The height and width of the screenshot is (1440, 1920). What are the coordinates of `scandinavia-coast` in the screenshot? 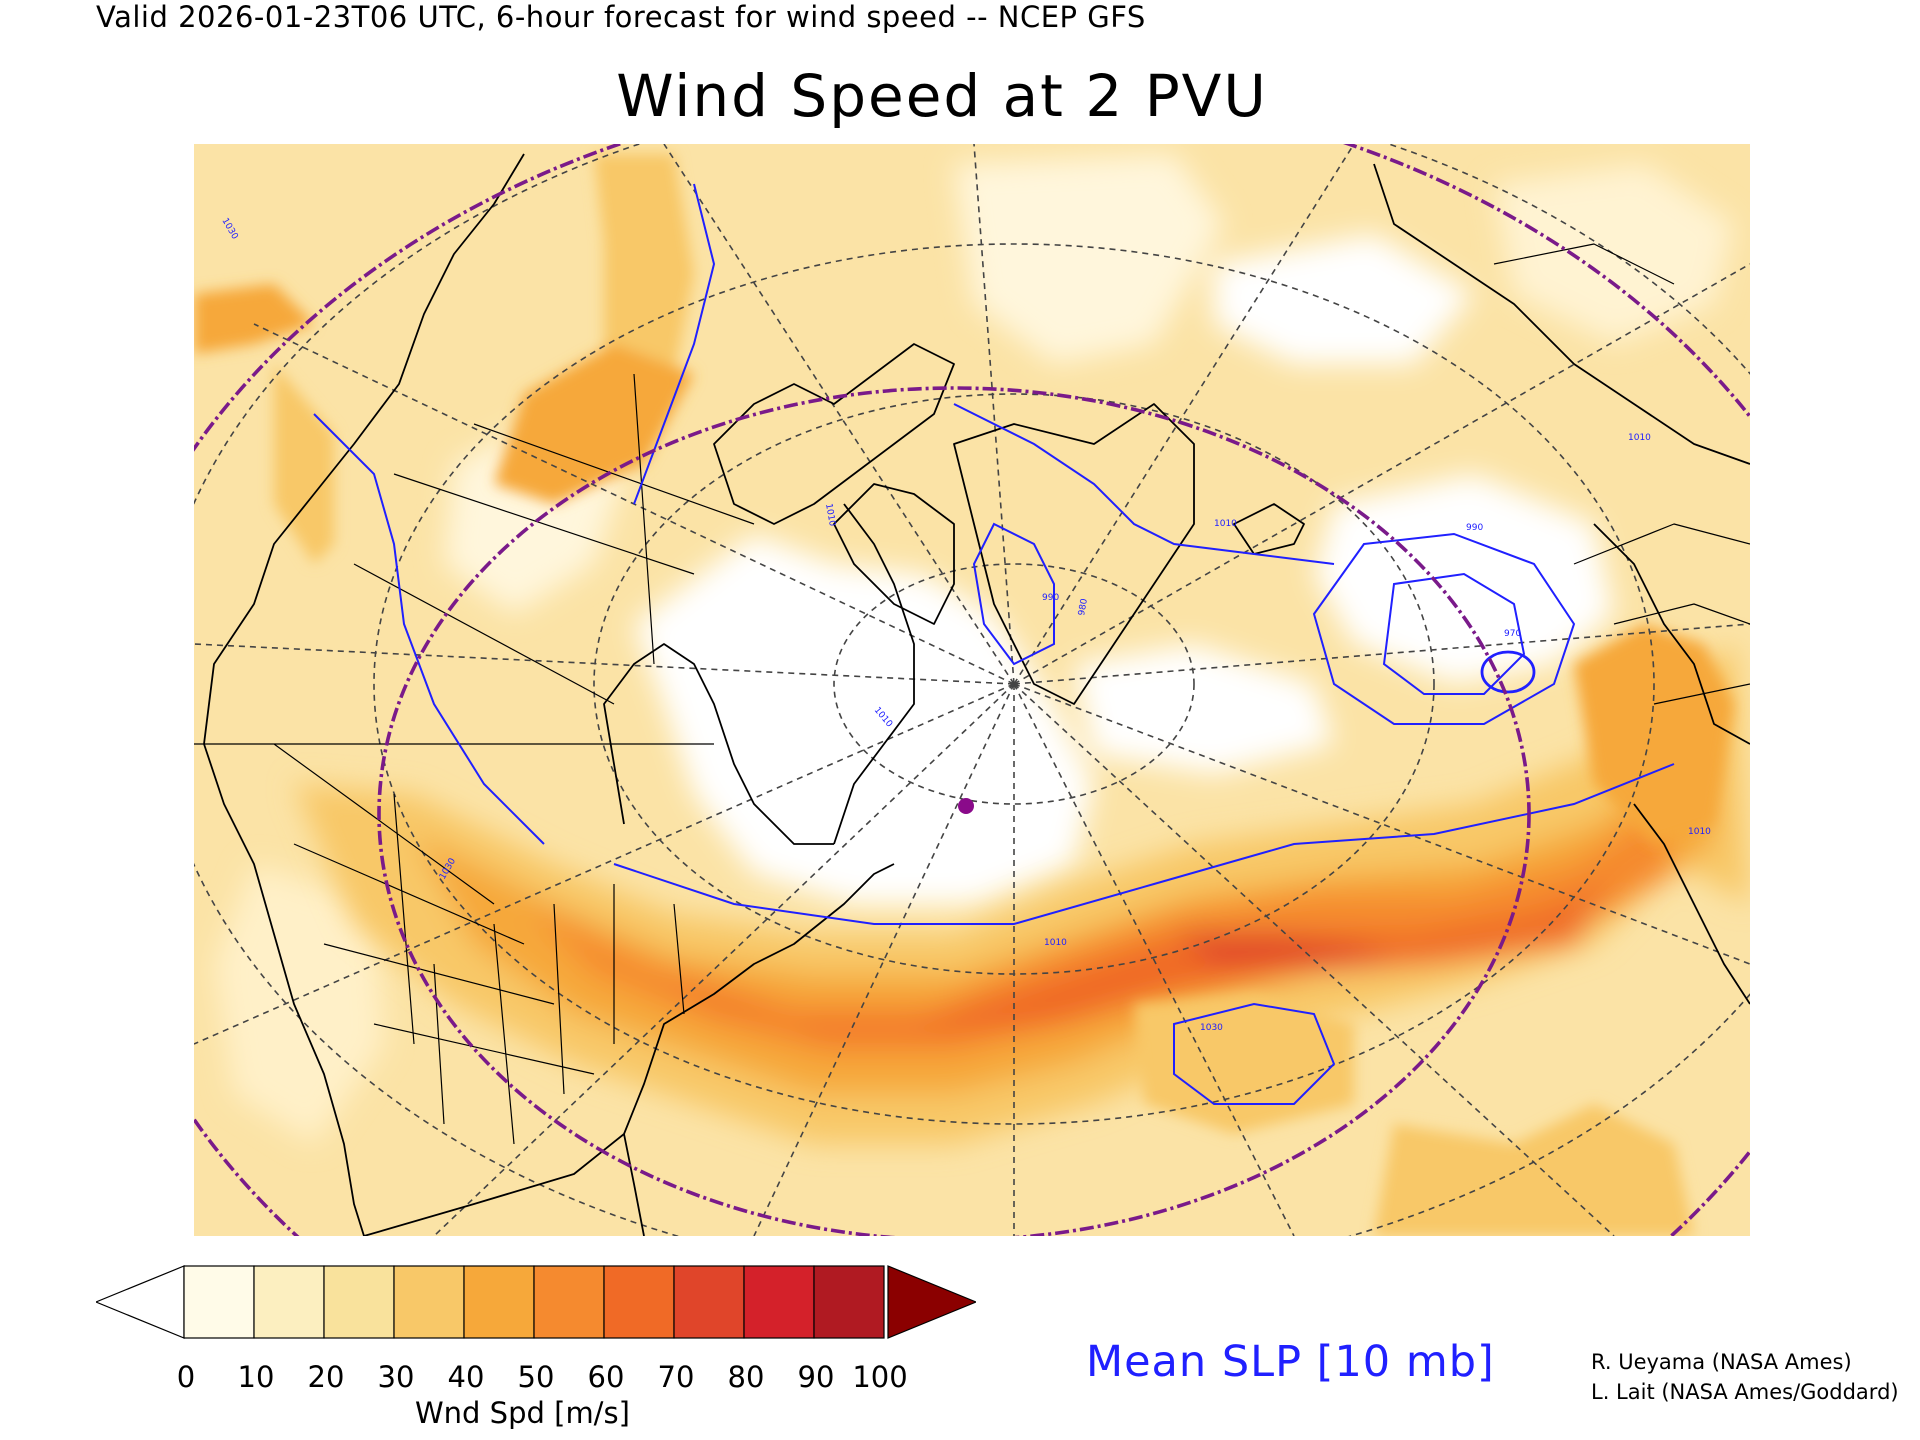 It's located at (1671, 634).